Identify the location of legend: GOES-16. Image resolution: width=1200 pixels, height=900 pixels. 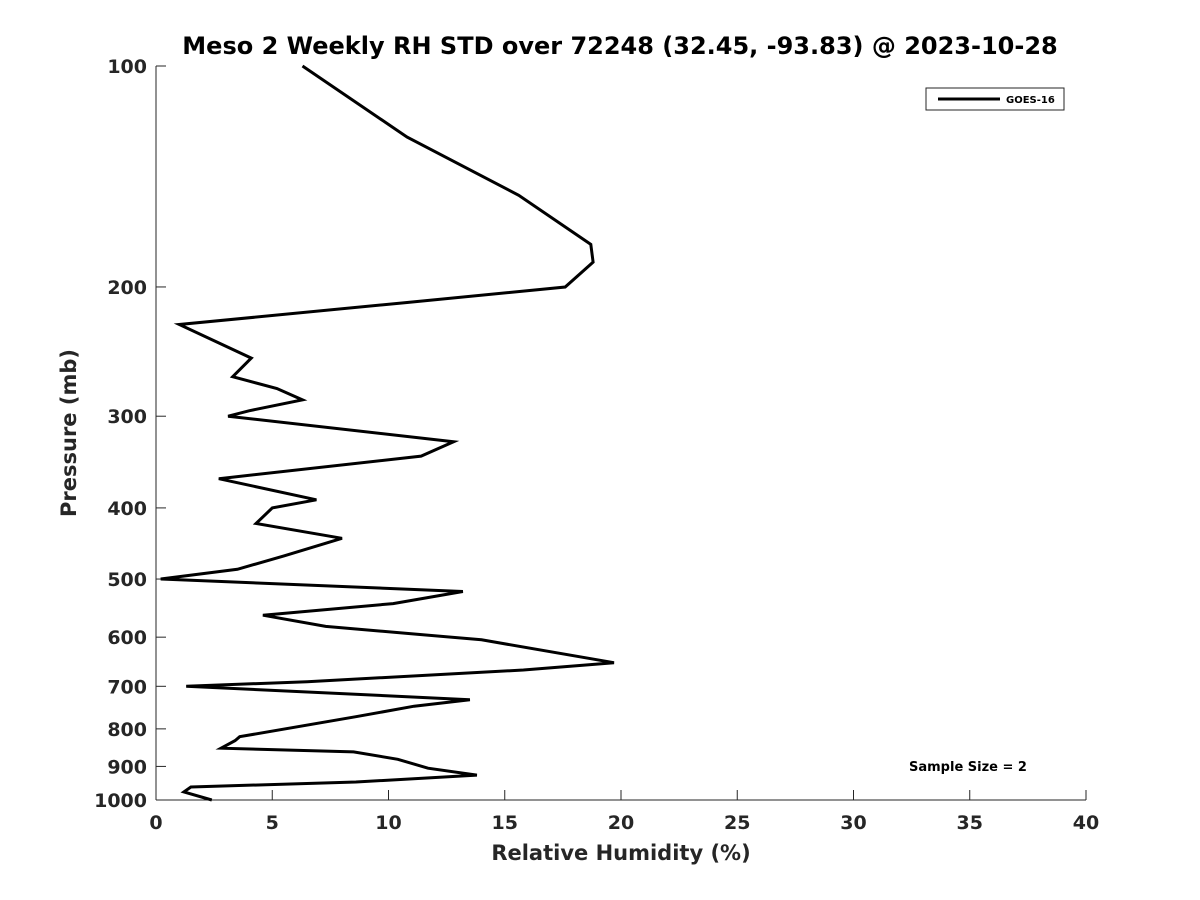
(995, 99).